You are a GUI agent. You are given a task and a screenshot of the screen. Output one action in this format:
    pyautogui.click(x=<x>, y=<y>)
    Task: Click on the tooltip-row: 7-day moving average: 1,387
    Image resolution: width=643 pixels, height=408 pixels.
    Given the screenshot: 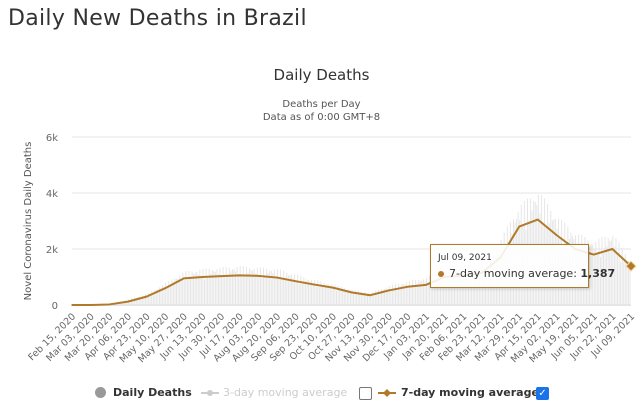 What is the action you would take?
    pyautogui.click(x=526, y=273)
    